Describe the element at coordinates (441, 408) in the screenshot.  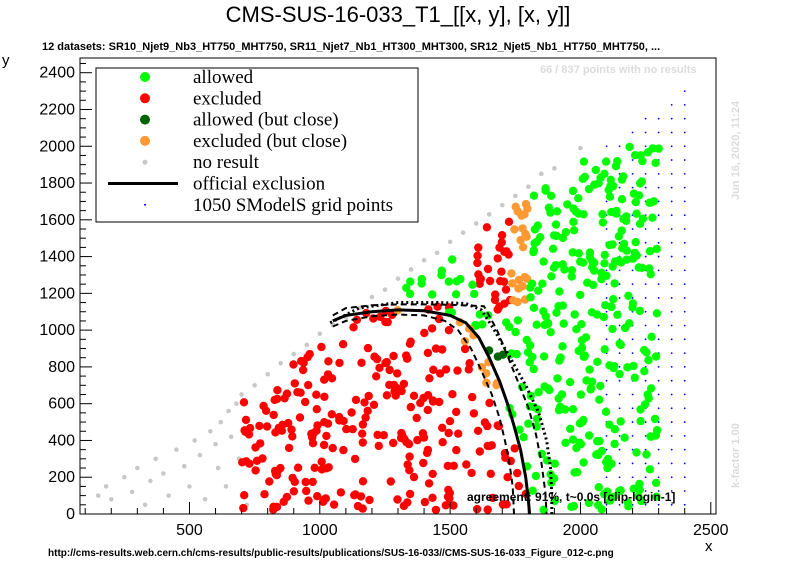
I see `exclusion-curves-layer` at that location.